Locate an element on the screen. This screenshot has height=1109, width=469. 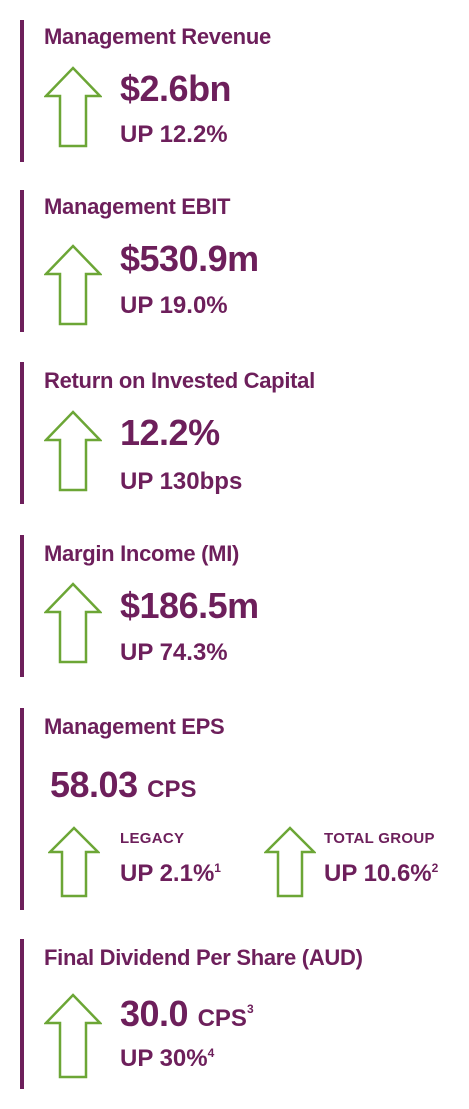
metric-value: $2.6bn is located at coordinates (176, 88).